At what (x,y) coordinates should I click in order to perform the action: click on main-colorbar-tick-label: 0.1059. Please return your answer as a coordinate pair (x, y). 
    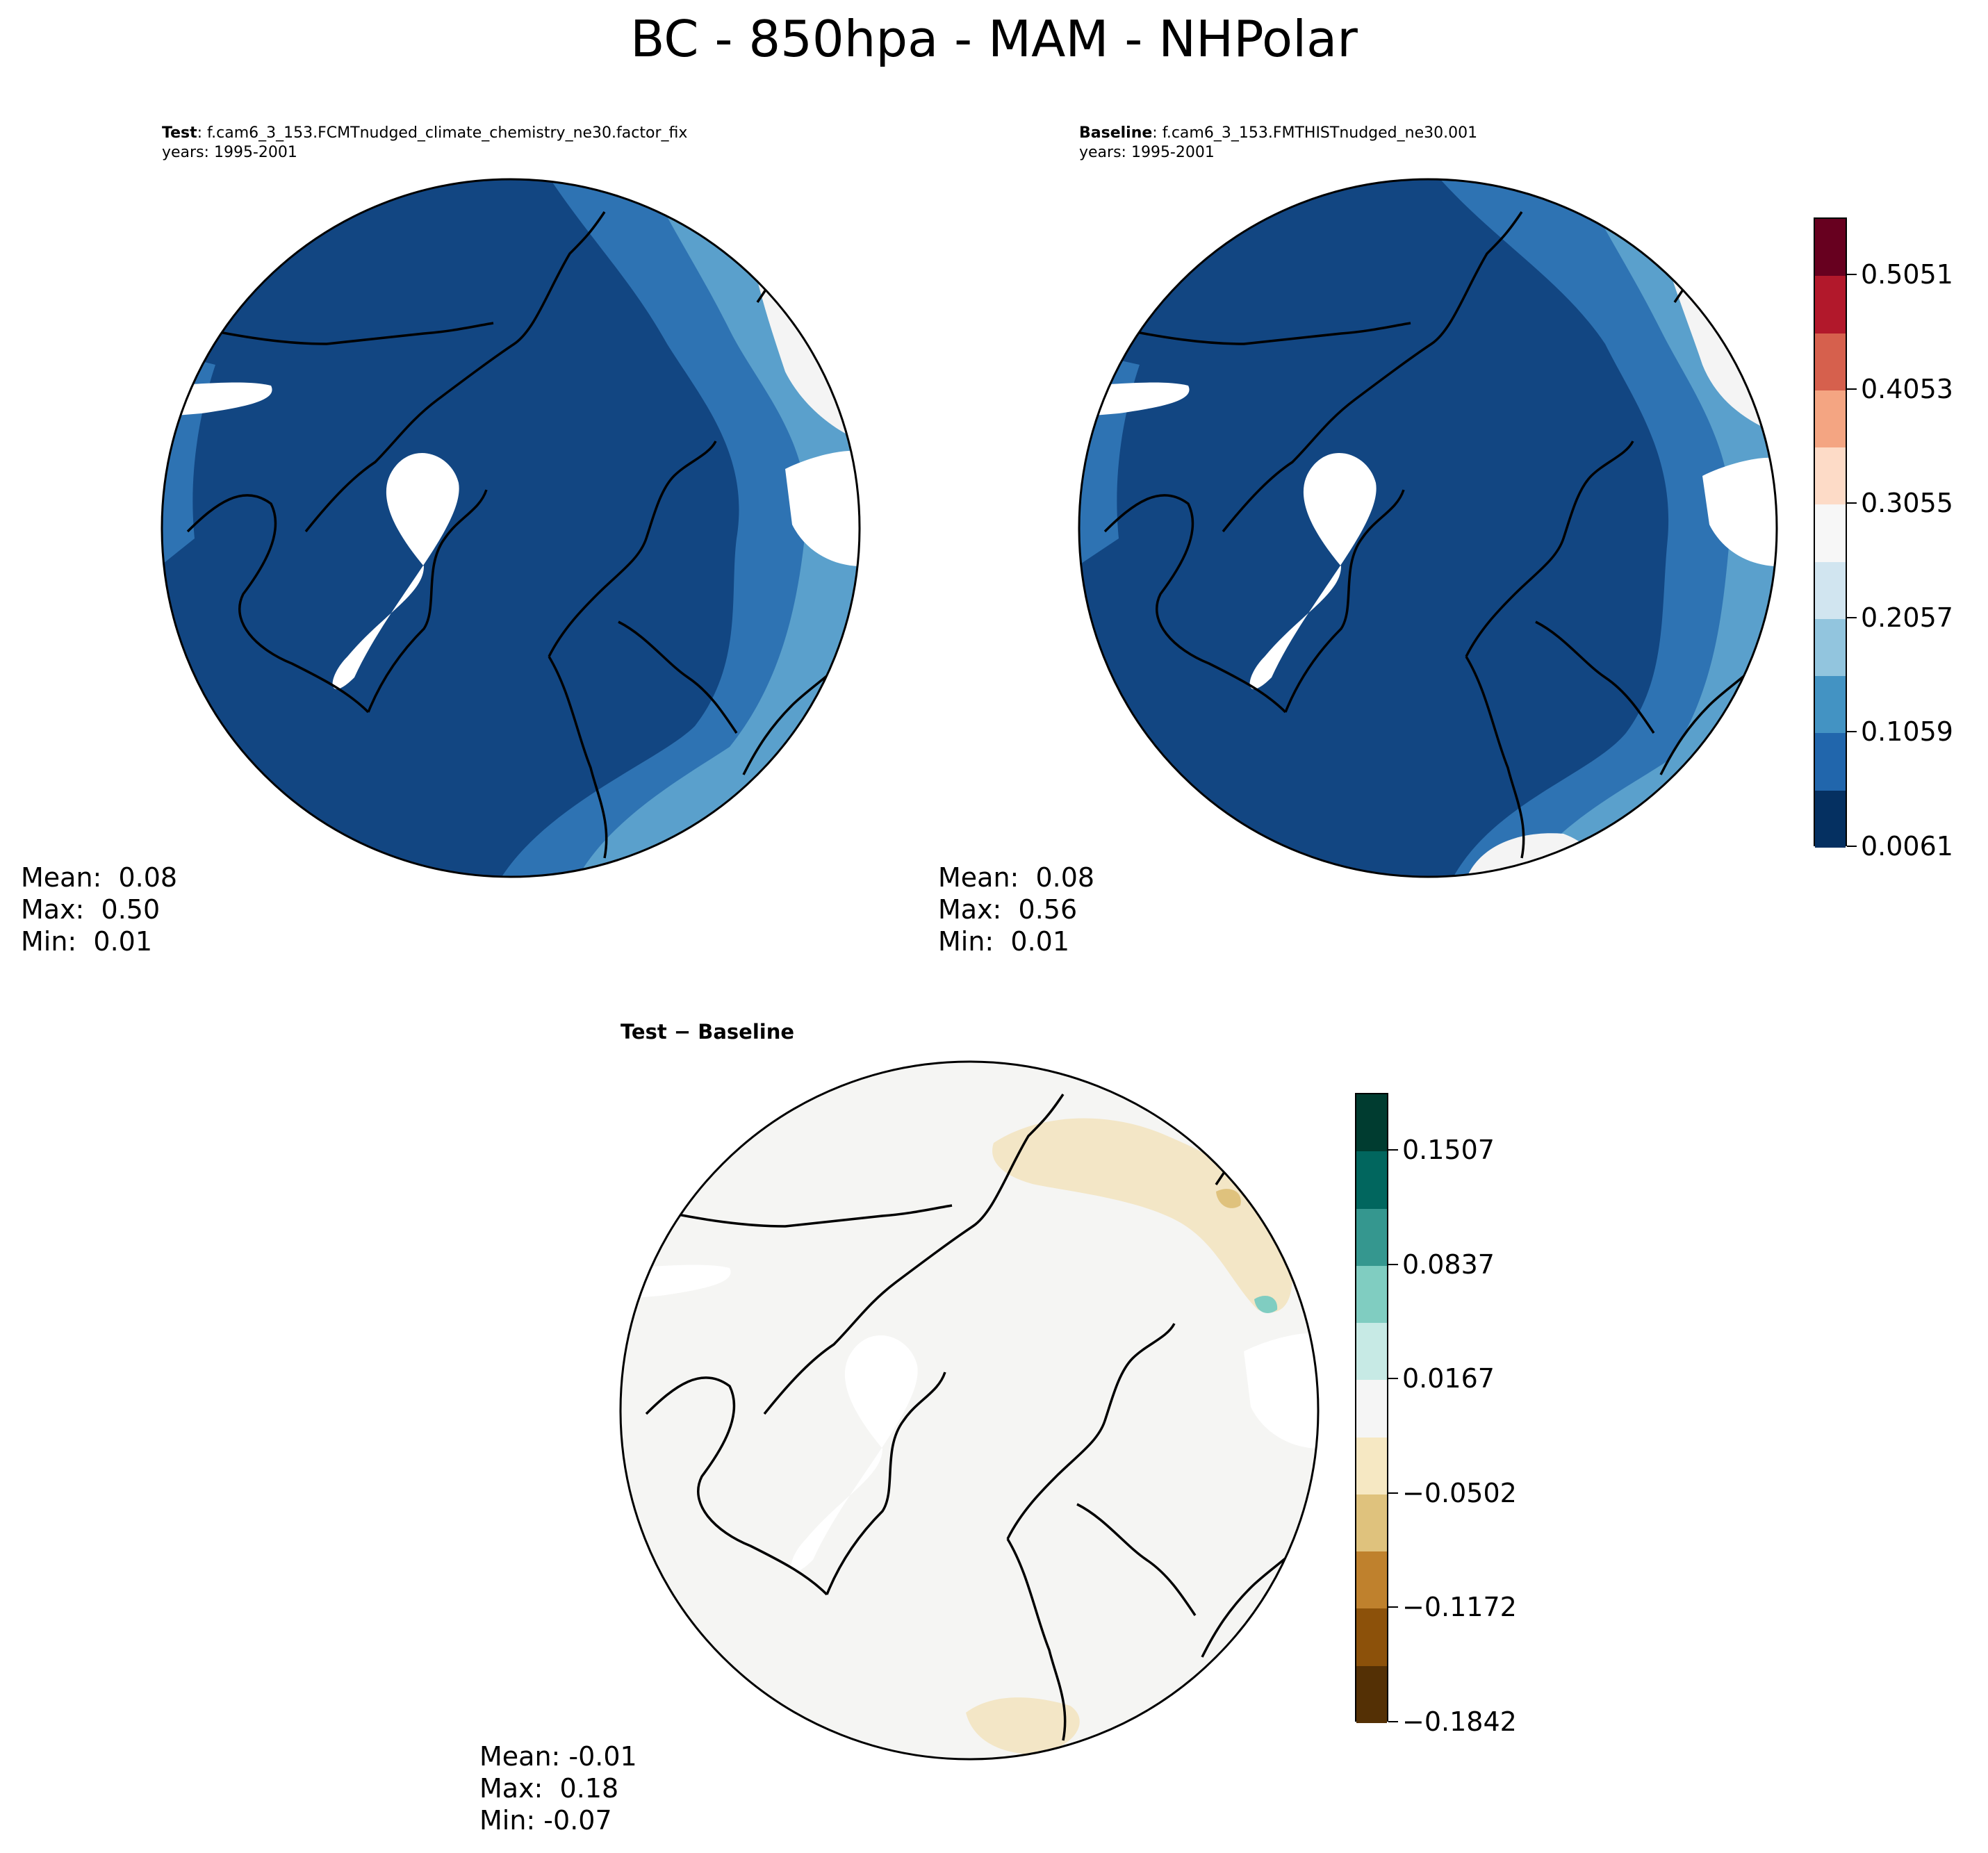
    Looking at the image, I should click on (1907, 732).